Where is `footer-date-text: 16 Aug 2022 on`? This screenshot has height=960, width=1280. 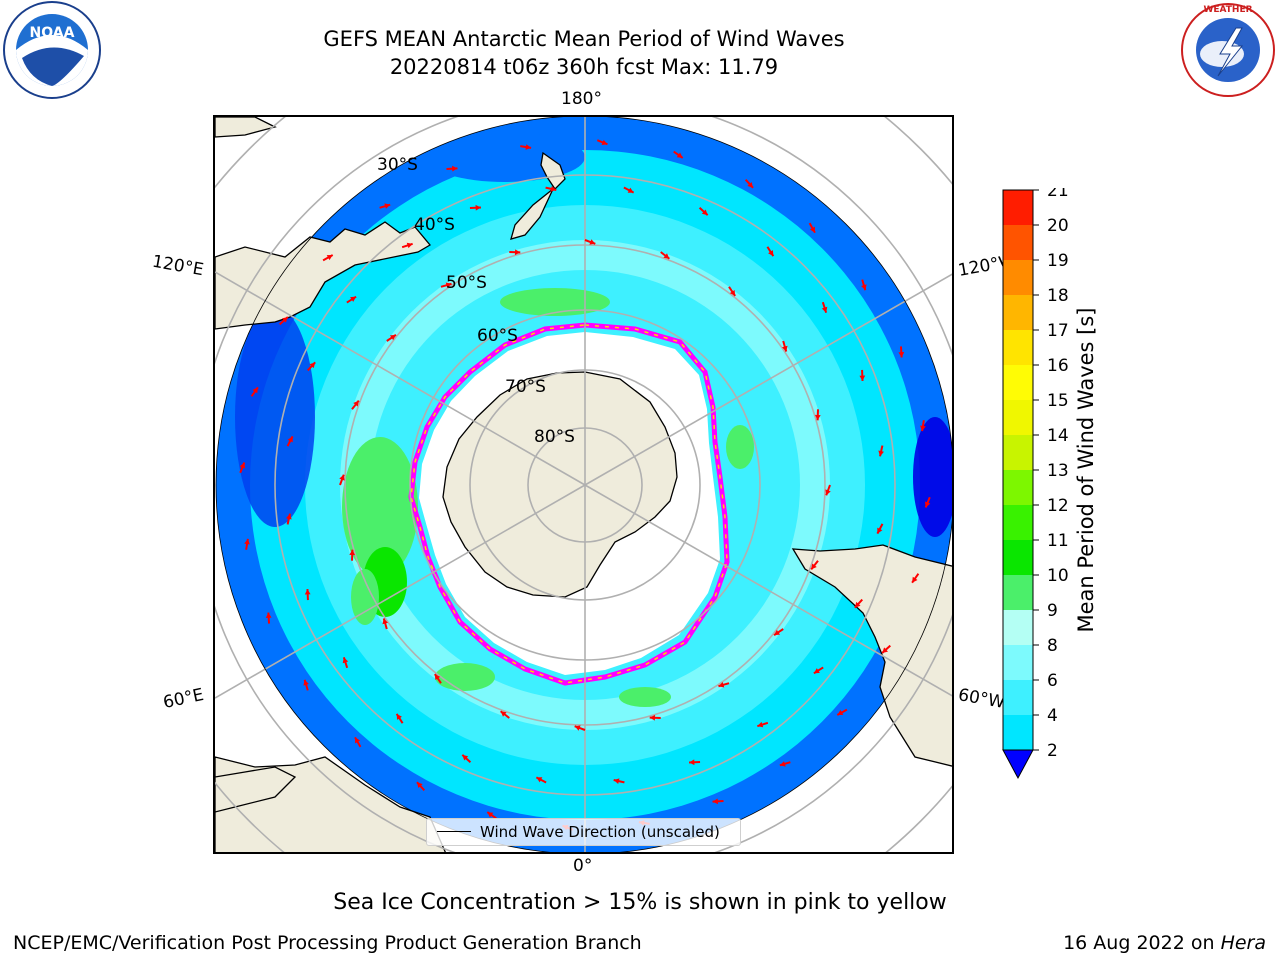 footer-date-text: 16 Aug 2022 on is located at coordinates (1142, 943).